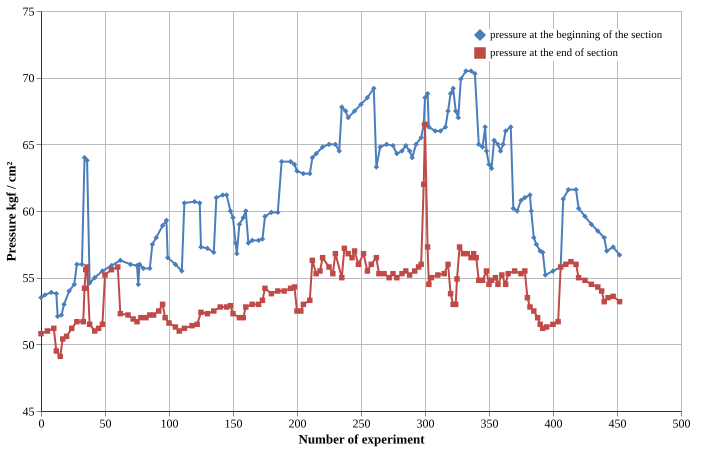 The width and height of the screenshot is (720, 464). What do you see at coordinates (681, 423) in the screenshot?
I see `x-tick-label: 500` at bounding box center [681, 423].